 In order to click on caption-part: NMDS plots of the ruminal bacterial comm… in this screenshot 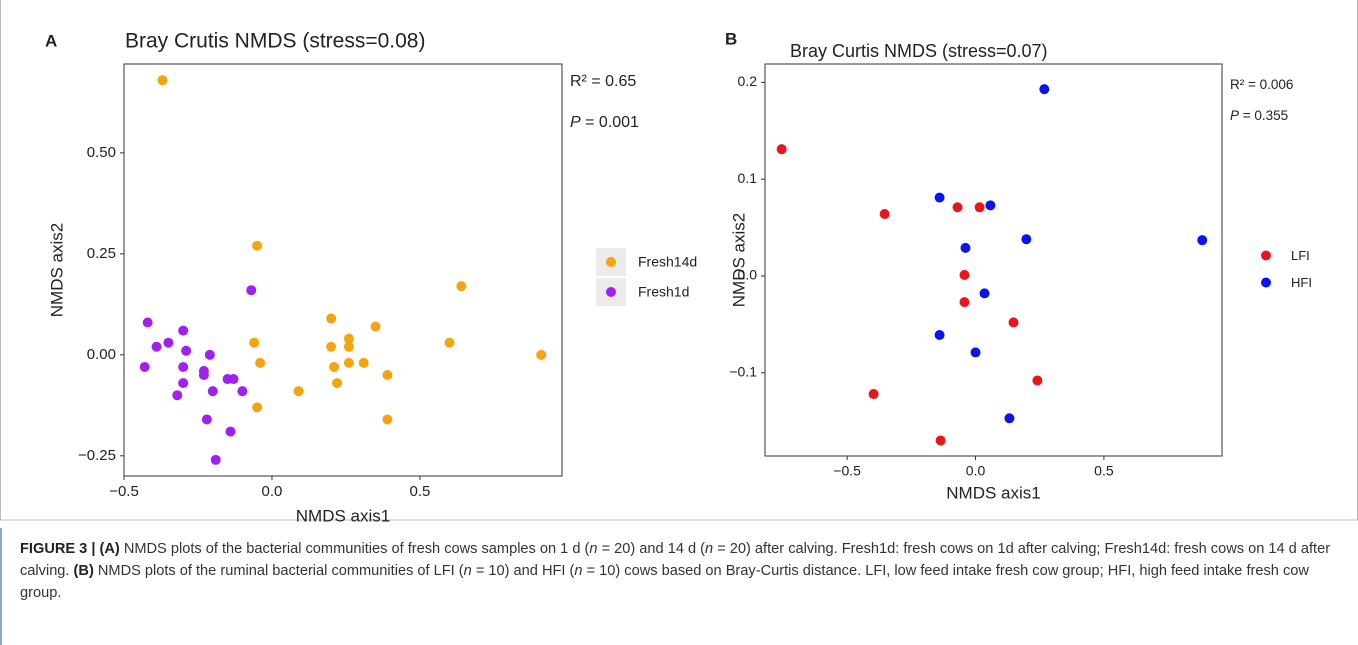, I will do `click(278, 571)`.